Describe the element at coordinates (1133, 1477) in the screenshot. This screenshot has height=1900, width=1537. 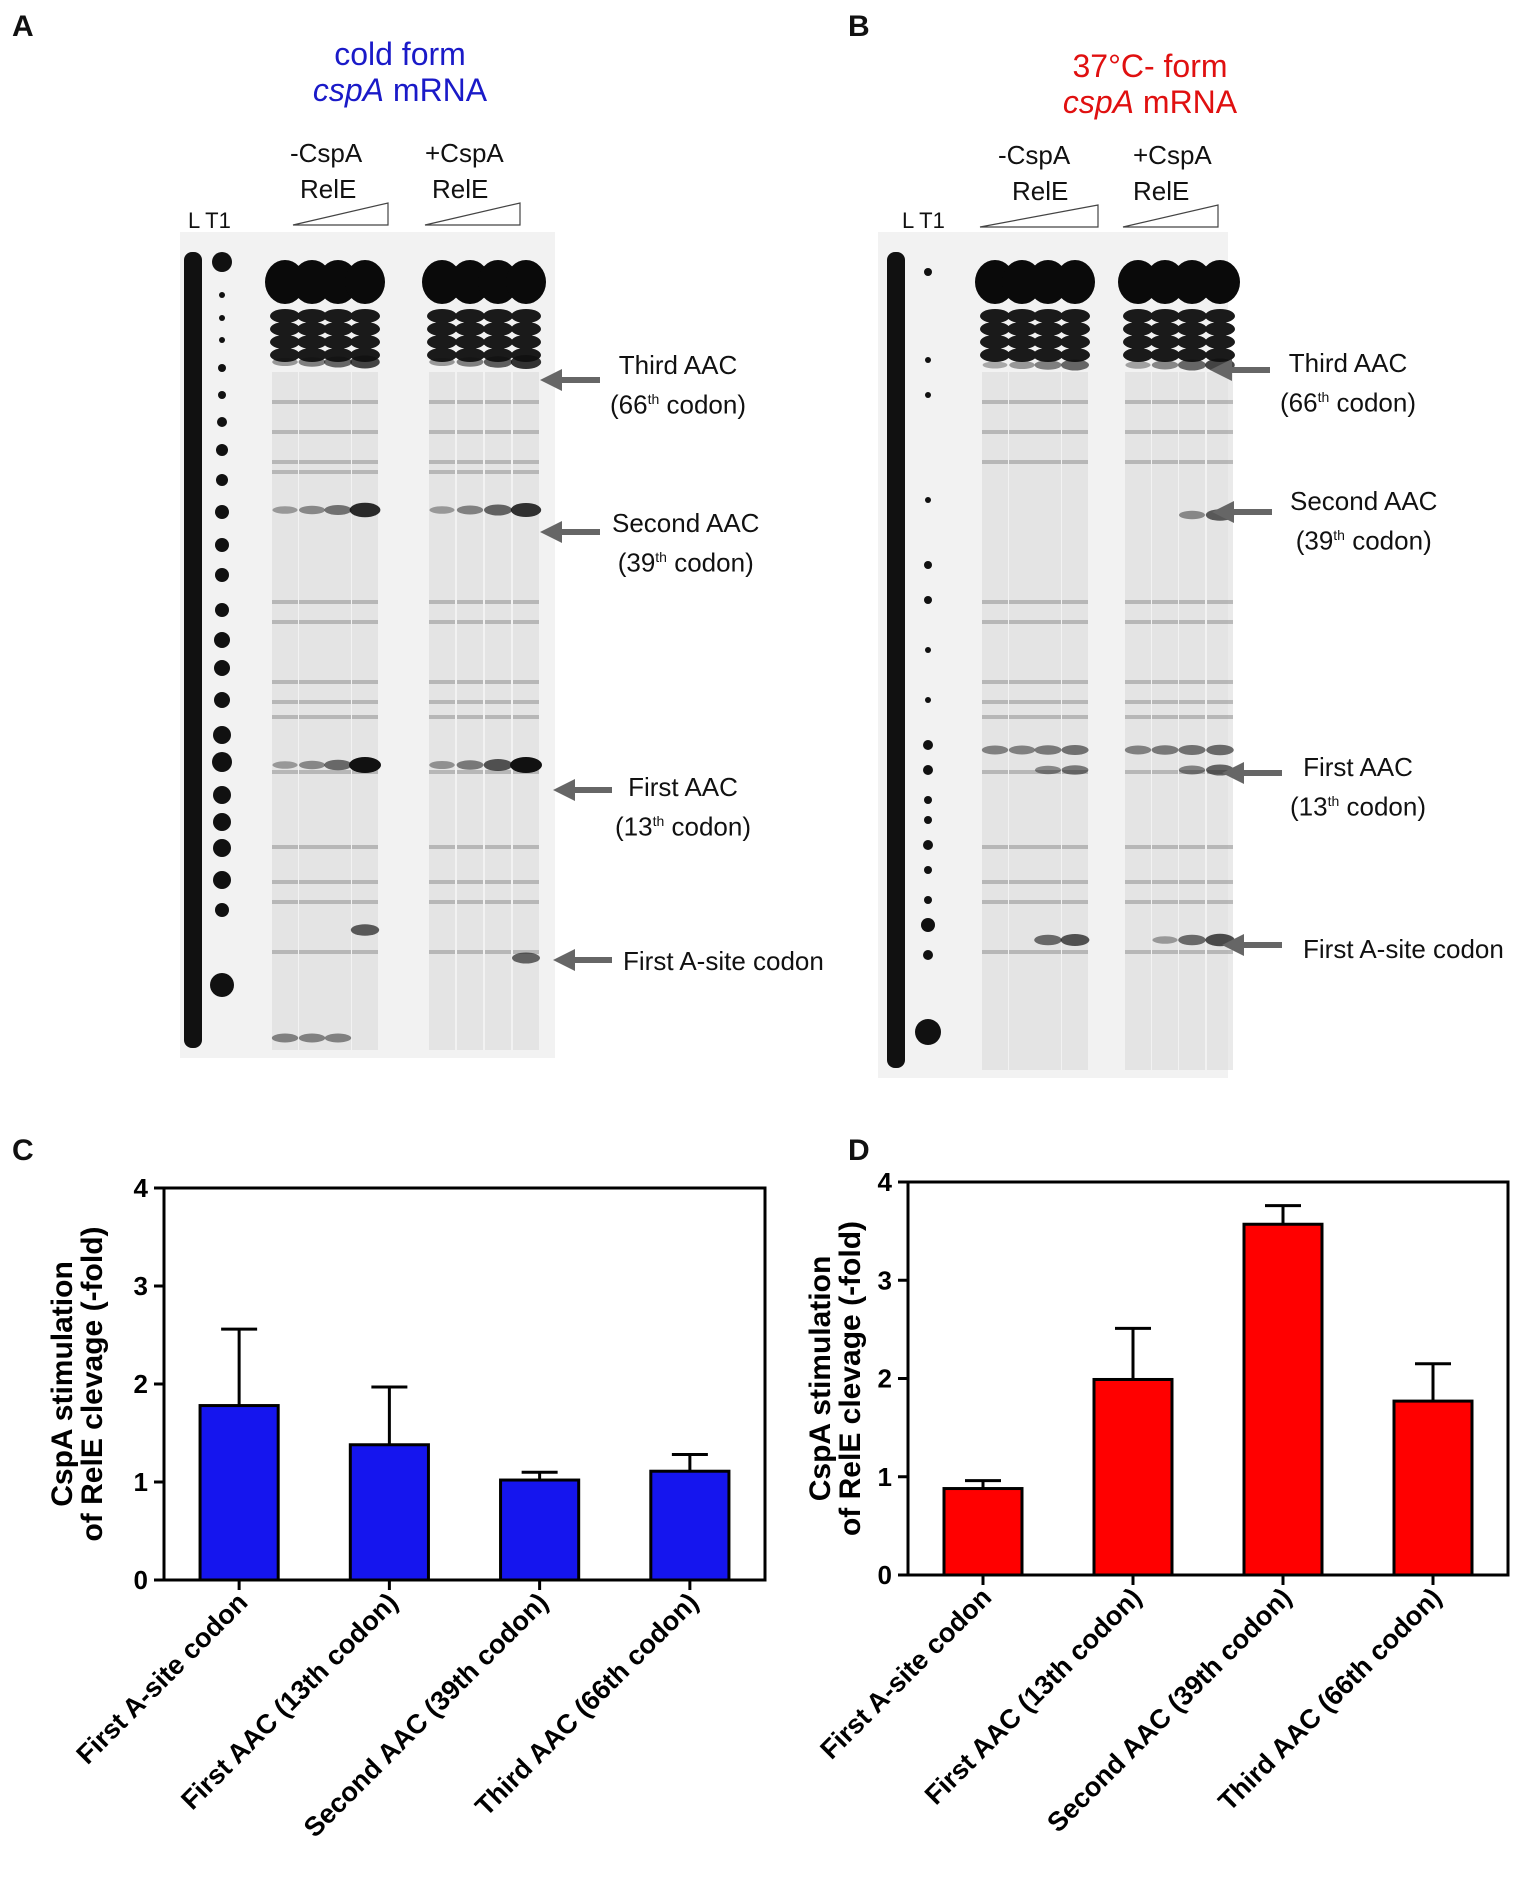
I see `bar` at that location.